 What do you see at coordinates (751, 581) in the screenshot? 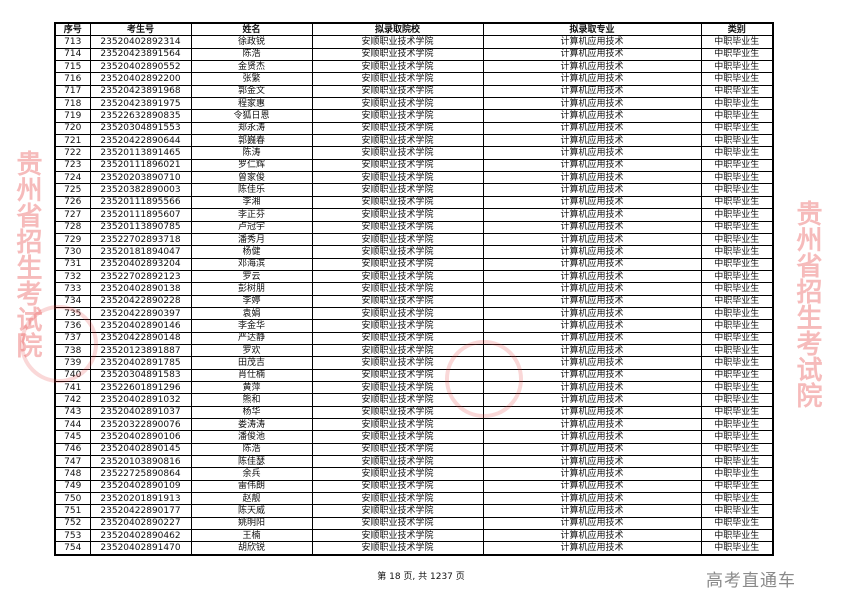
I see `corner-watermark: 高考直通车` at bounding box center [751, 581].